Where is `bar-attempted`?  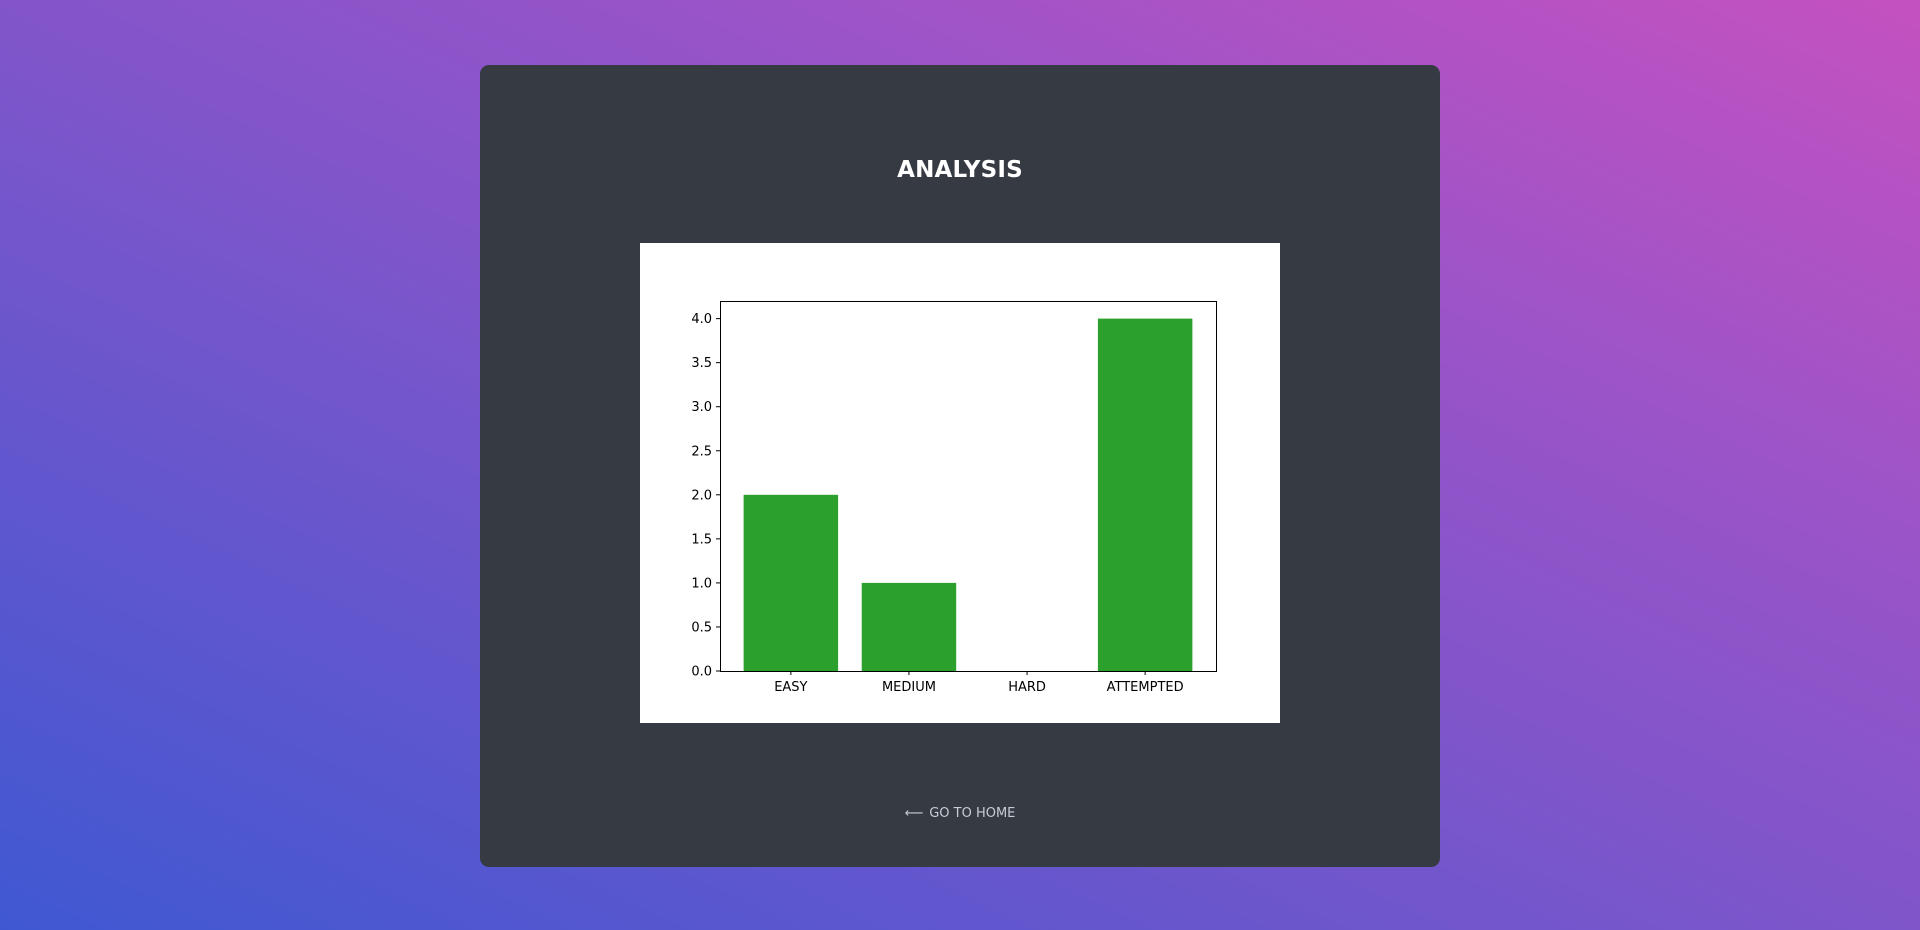
bar-attempted is located at coordinates (1145, 494).